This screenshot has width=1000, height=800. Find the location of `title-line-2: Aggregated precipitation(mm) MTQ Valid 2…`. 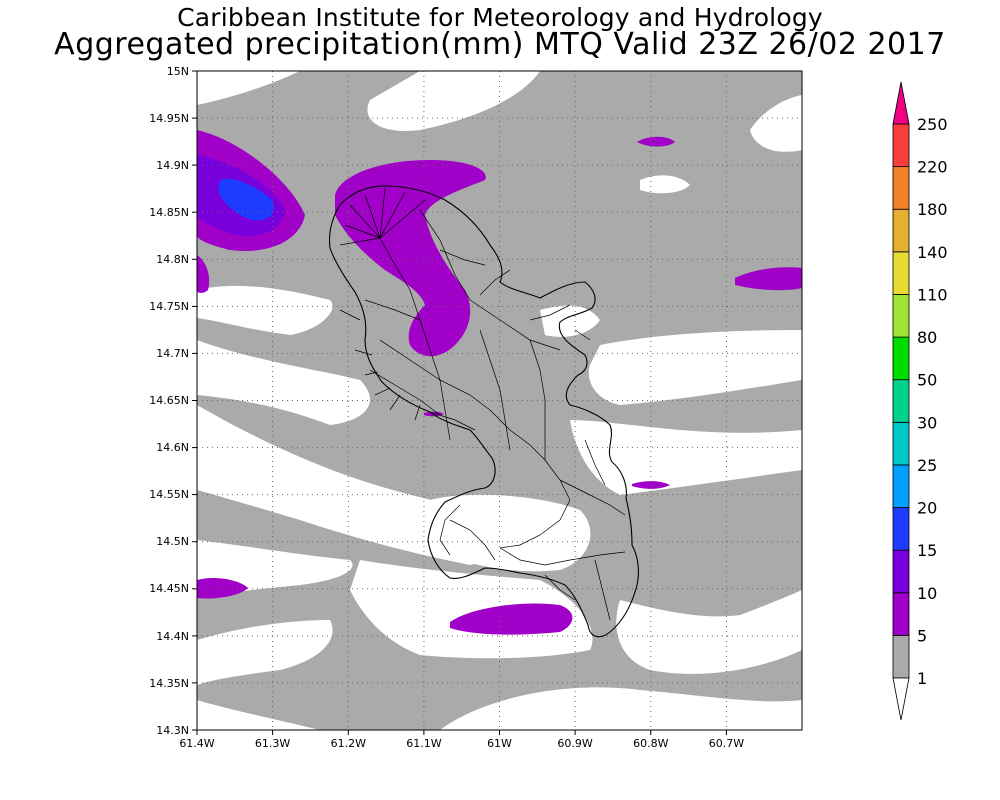

title-line-2: Aggregated precipitation(mm) MTQ Valid 2… is located at coordinates (500, 44).